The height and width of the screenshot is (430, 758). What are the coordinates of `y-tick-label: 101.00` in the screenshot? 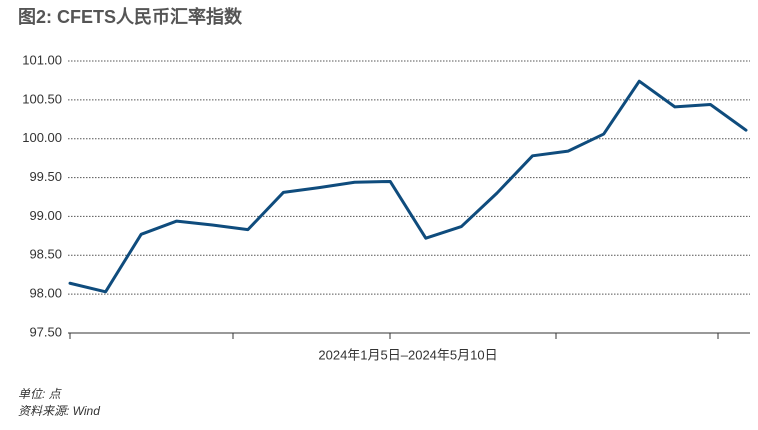 It's located at (42, 59).